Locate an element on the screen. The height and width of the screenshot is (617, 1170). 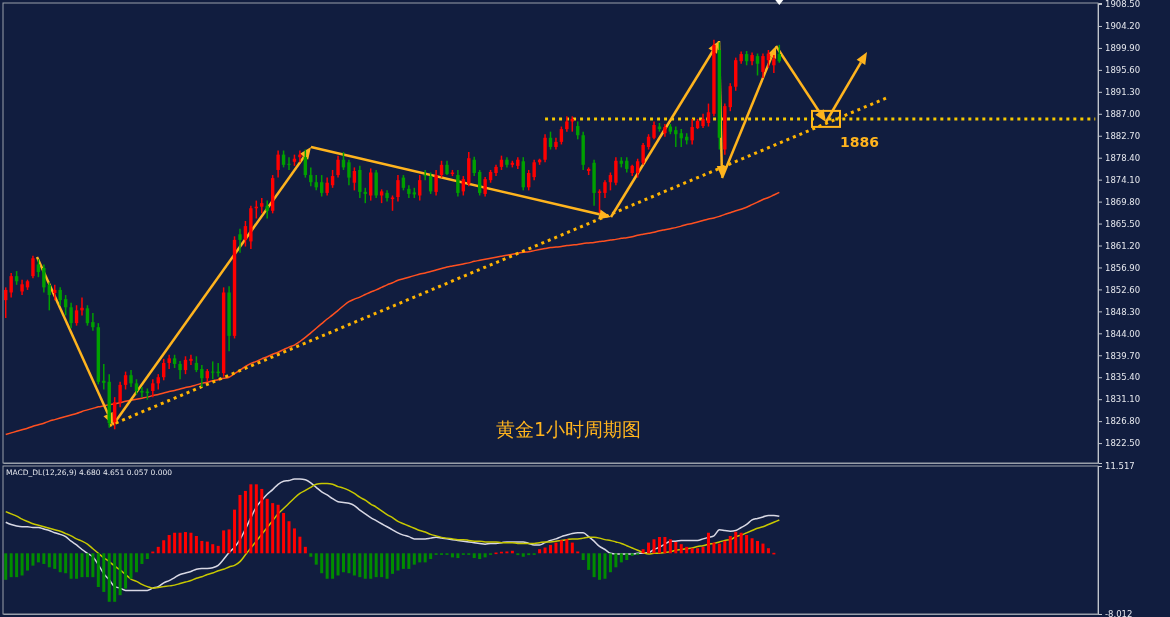
y-tick-label: 1887.00 is located at coordinates (1123, 114).